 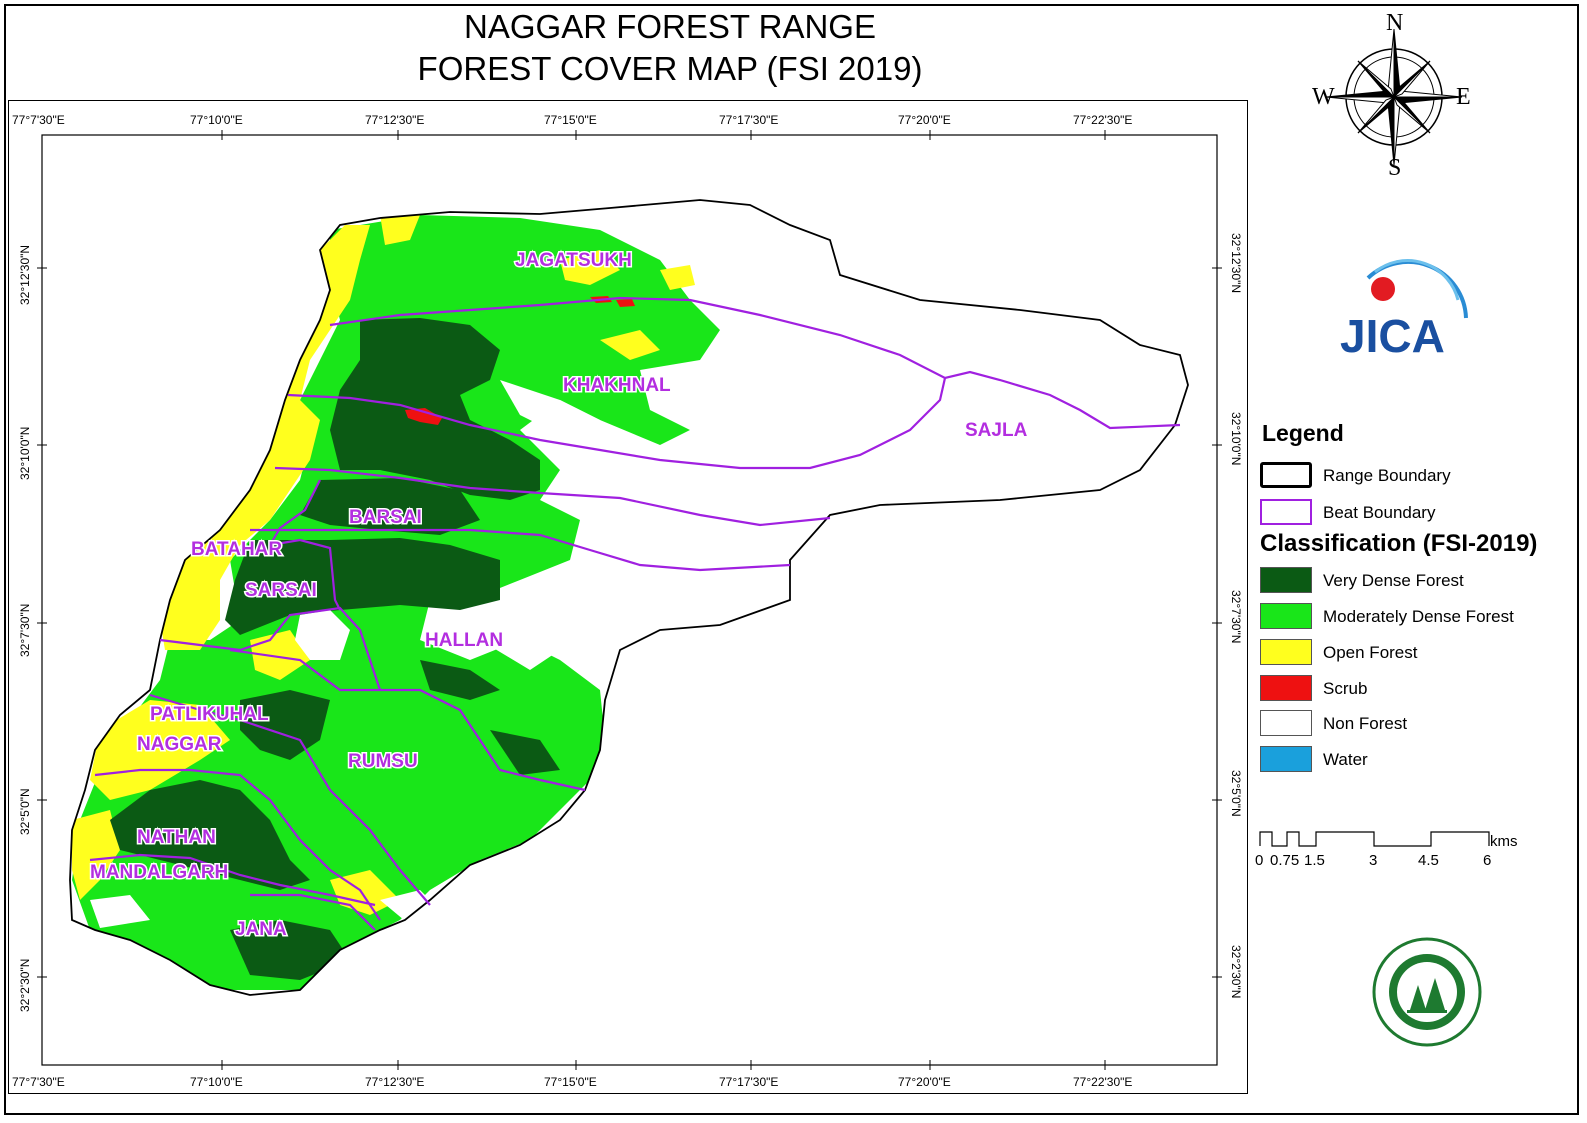 I want to click on top-longitude-label: 77°10'0"E, so click(x=216, y=120).